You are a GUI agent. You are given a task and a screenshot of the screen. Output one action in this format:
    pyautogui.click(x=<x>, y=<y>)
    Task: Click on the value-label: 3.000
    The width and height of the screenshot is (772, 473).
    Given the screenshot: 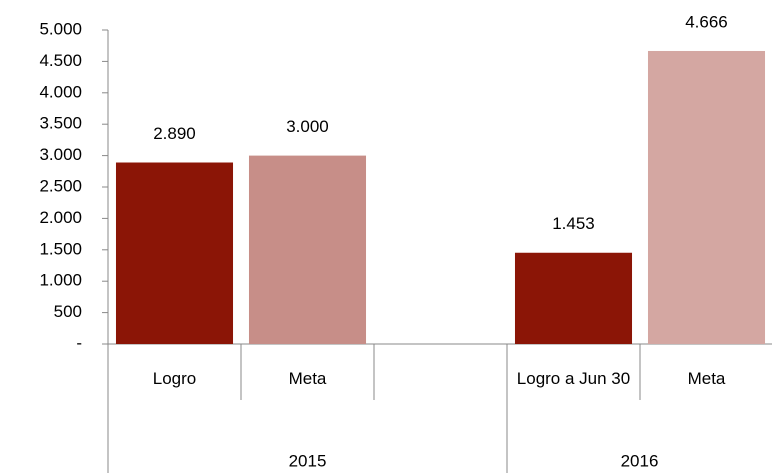 What is the action you would take?
    pyautogui.click(x=307, y=126)
    